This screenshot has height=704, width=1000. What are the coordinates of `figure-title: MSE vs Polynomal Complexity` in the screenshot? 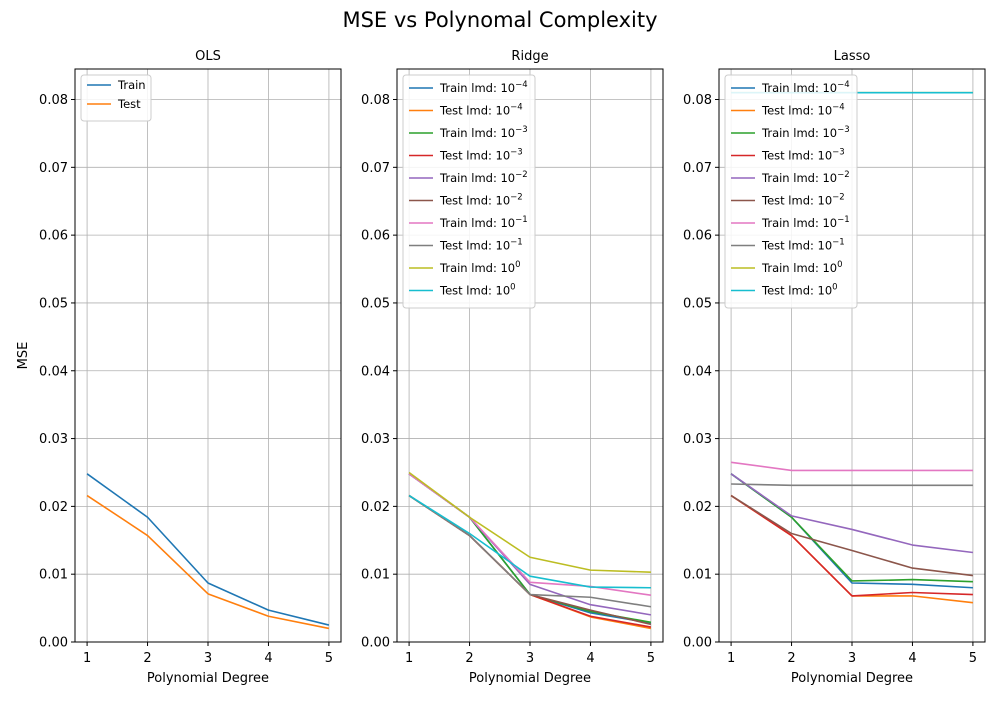 It's located at (500, 20).